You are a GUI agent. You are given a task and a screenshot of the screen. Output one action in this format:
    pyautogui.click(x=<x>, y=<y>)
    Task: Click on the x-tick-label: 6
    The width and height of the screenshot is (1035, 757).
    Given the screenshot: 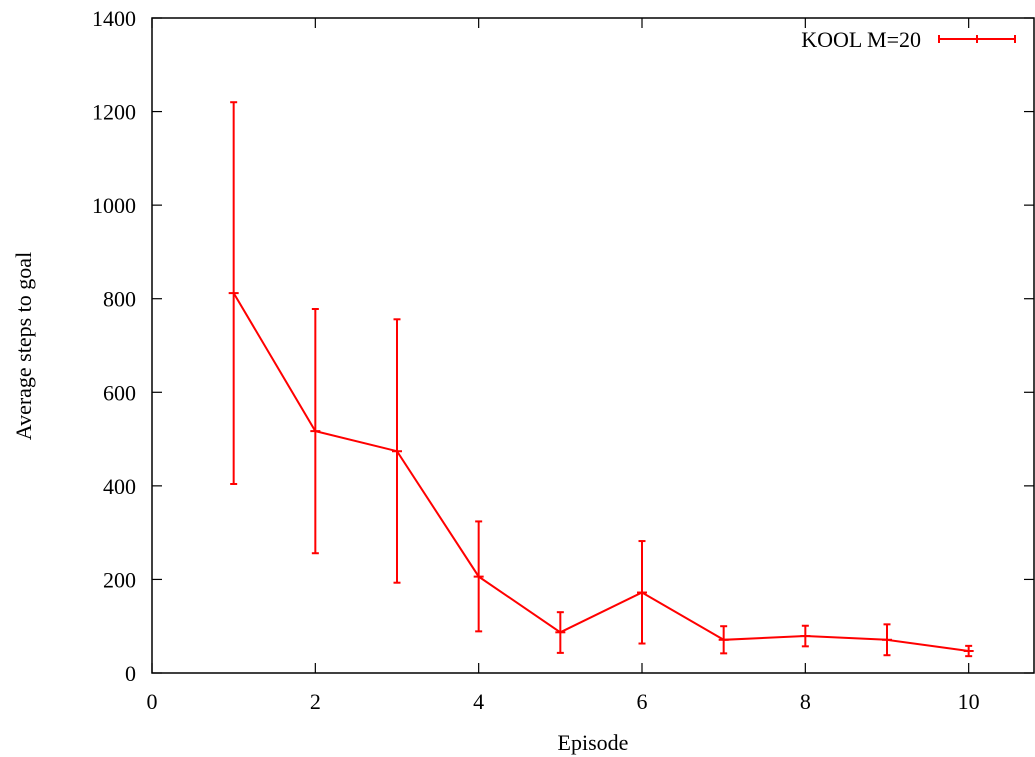 What is the action you would take?
    pyautogui.click(x=642, y=701)
    